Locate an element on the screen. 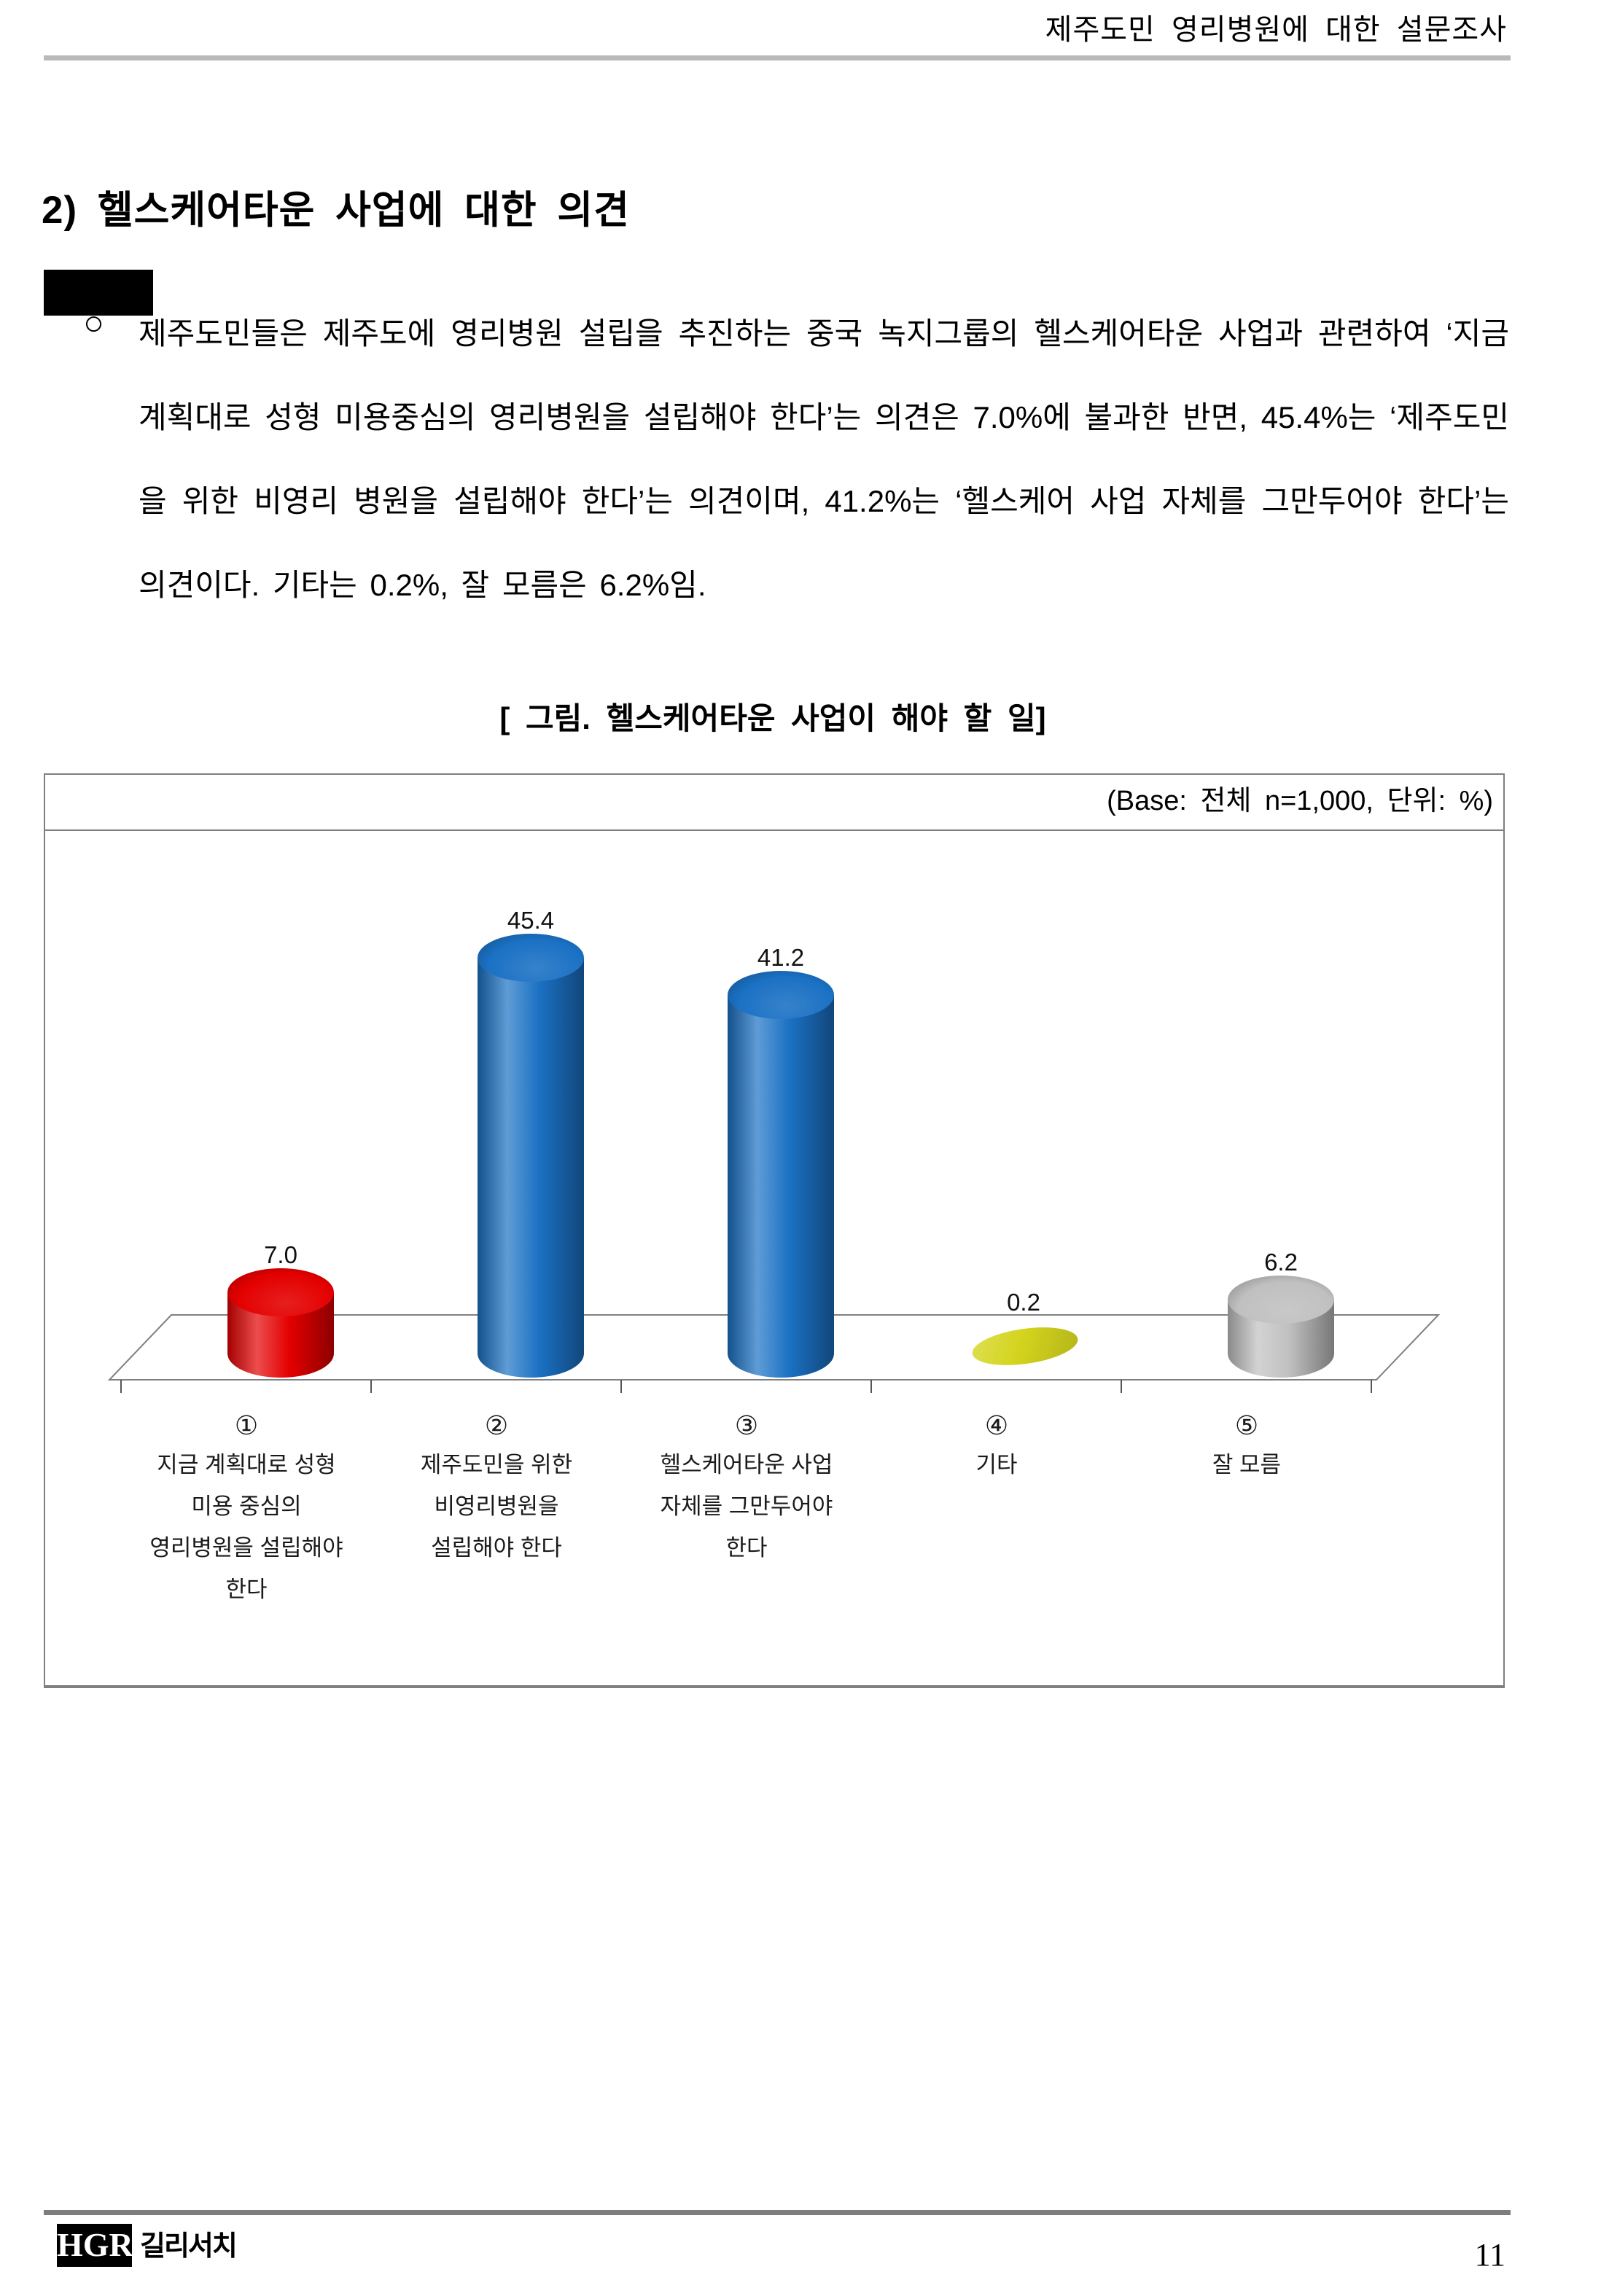  bar-value-label: 45.4 is located at coordinates (531, 920).